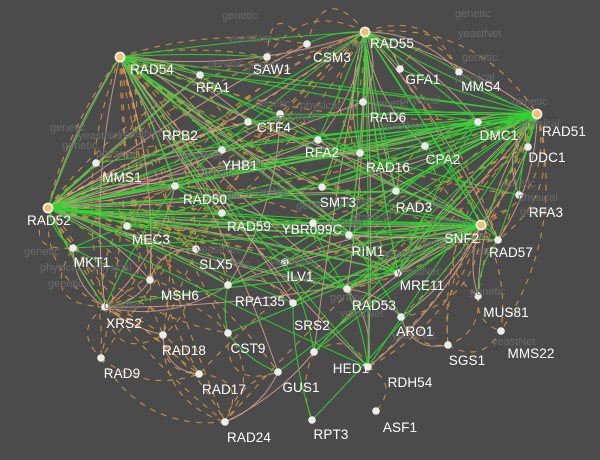 The image size is (600, 460). I want to click on graph-node-cpa2, so click(425, 146).